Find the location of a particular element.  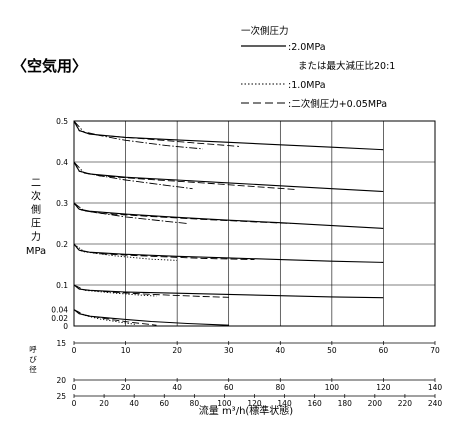

y-tick-label: 0.3 is located at coordinates (62, 203).